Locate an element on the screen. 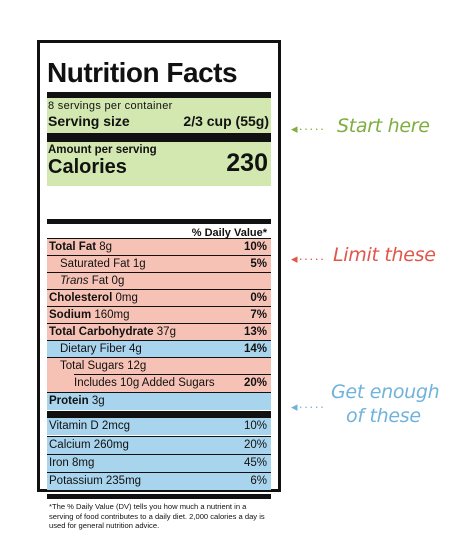  calories-label: Calories is located at coordinates (87, 167).